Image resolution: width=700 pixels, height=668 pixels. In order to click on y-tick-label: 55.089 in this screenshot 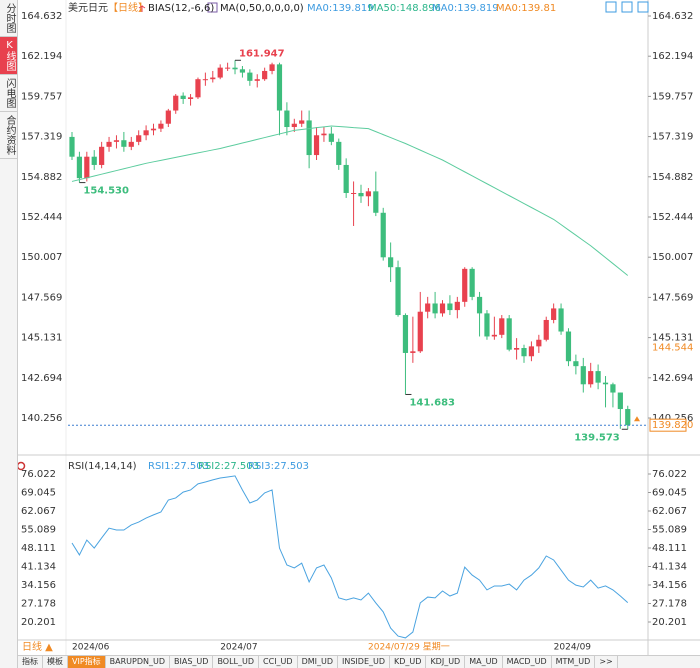, I will do `click(669, 530)`.